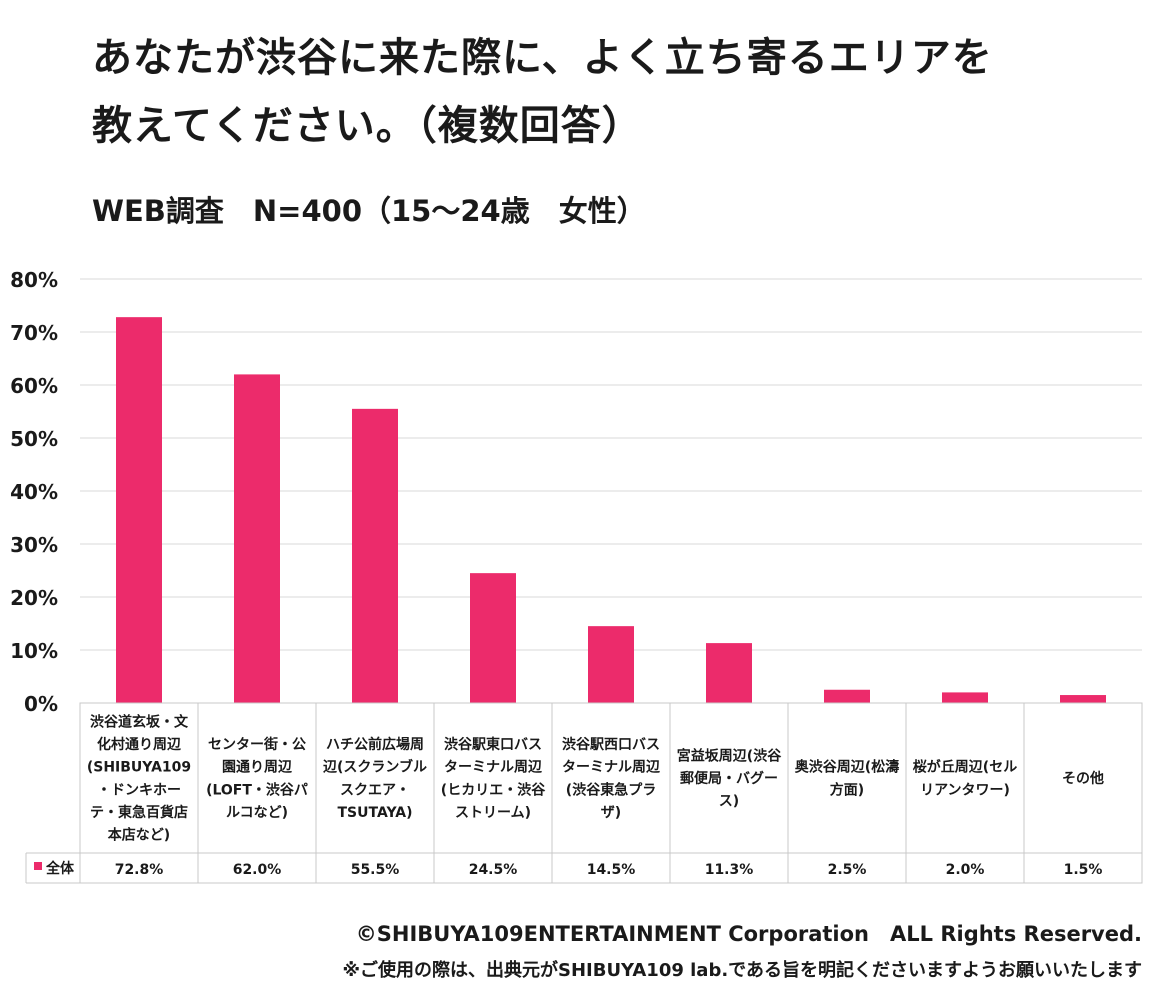  What do you see at coordinates (34, 280) in the screenshot?
I see `y-tick-label: 80%` at bounding box center [34, 280].